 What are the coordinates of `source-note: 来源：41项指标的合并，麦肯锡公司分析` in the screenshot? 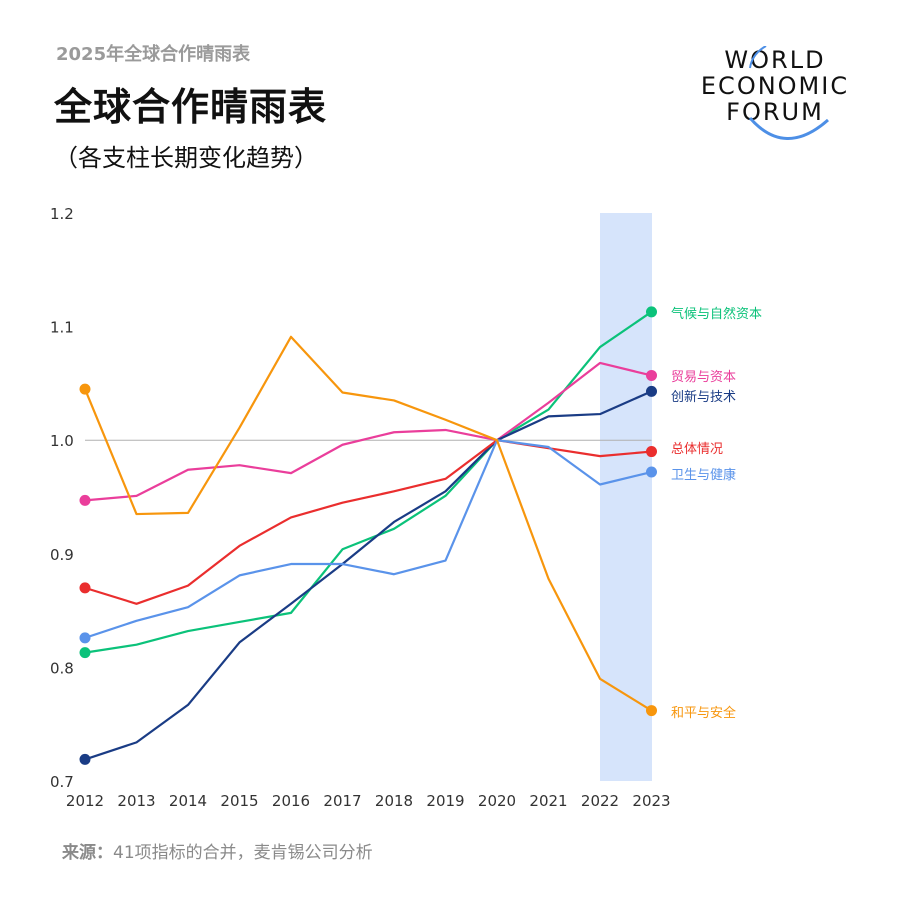 It's located at (217, 850).